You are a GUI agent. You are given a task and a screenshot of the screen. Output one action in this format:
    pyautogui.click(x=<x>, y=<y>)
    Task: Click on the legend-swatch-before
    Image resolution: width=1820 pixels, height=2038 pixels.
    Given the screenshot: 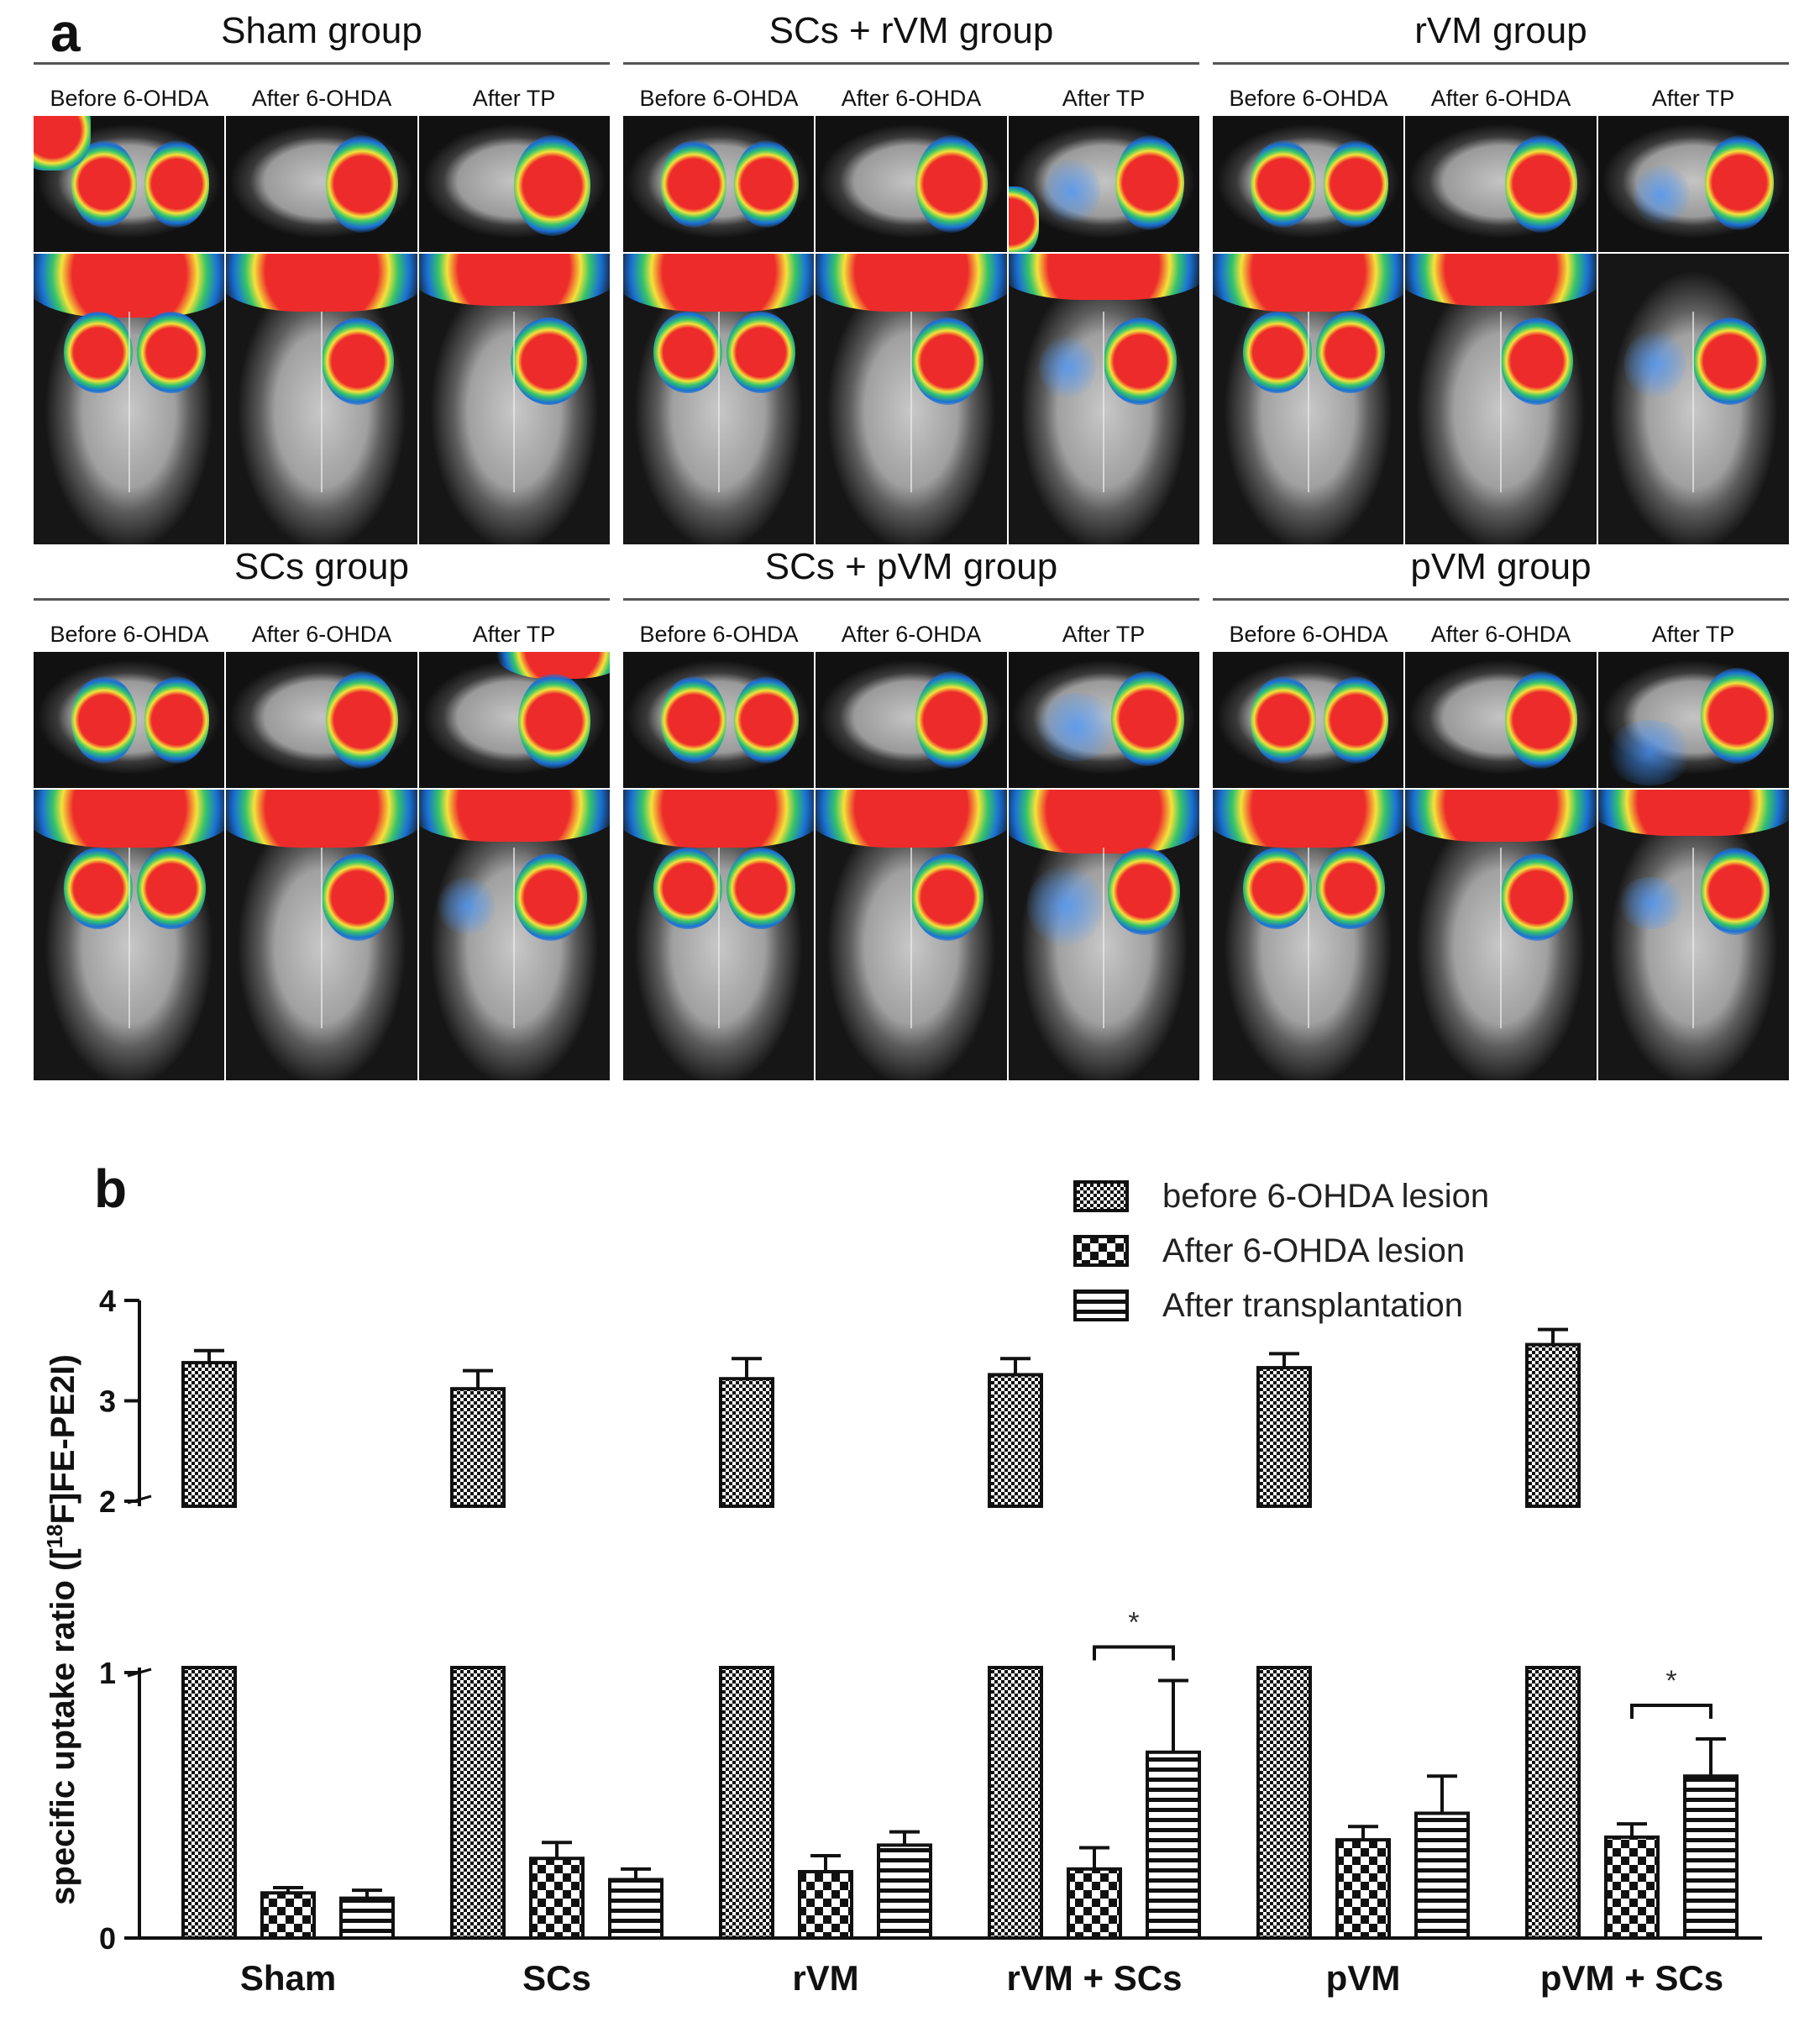 What is the action you would take?
    pyautogui.click(x=1101, y=1196)
    